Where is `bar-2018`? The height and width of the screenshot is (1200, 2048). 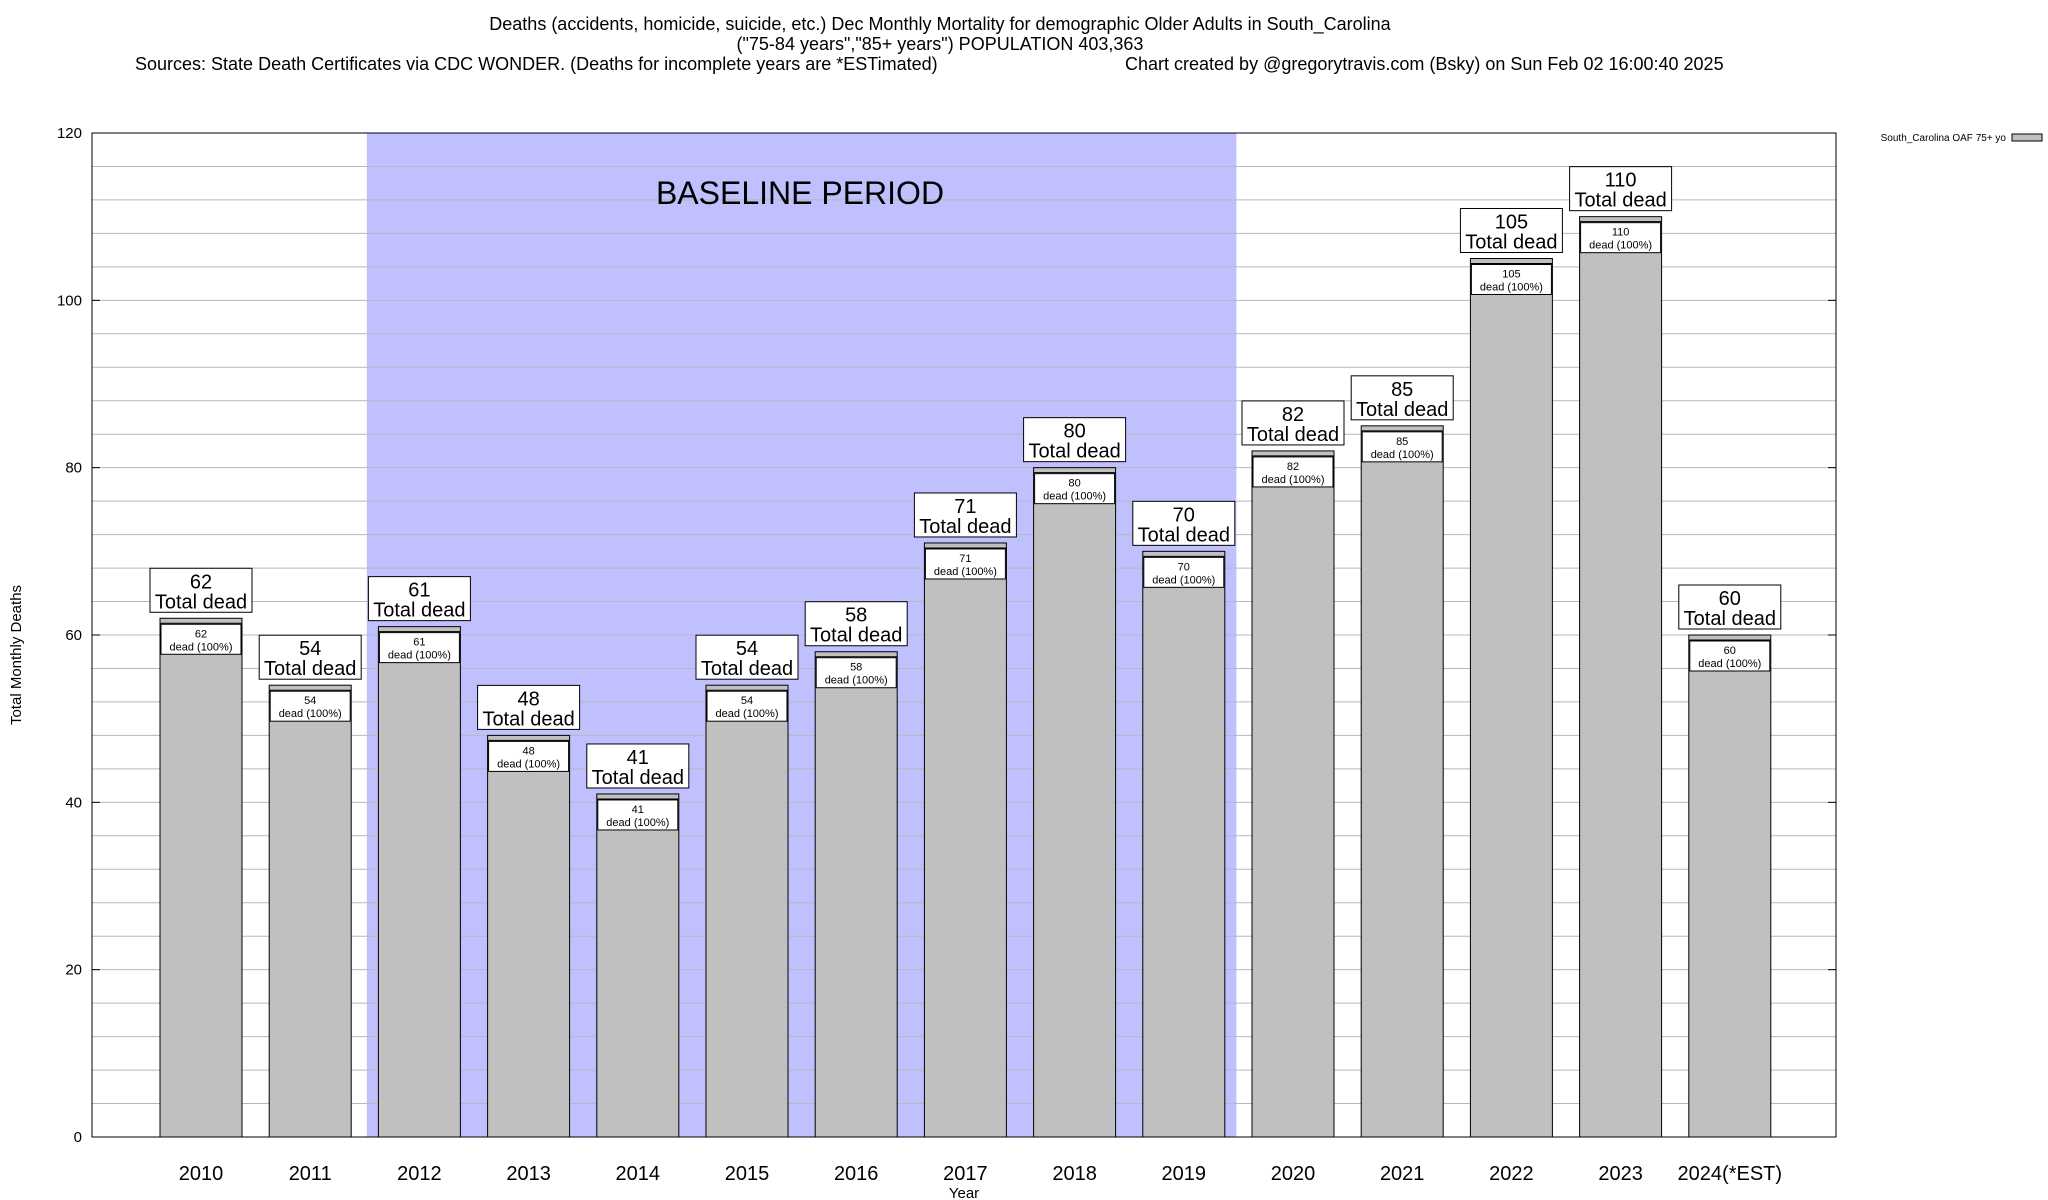 bar-2018 is located at coordinates (1075, 802).